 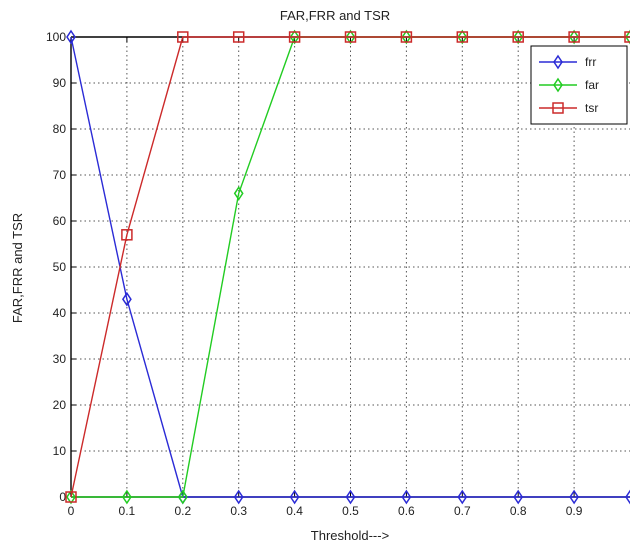 I want to click on y-tick-label: 10, so click(x=60, y=451).